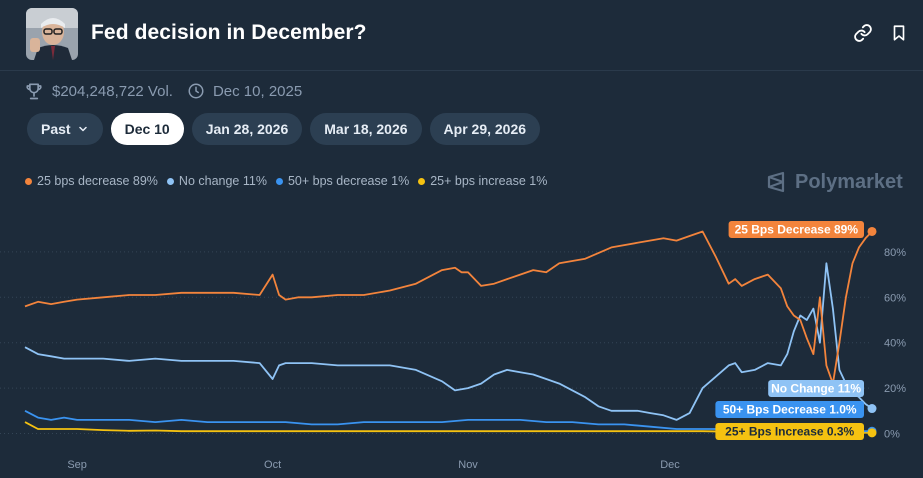 The image size is (923, 478). I want to click on clock-icon, so click(196, 91).